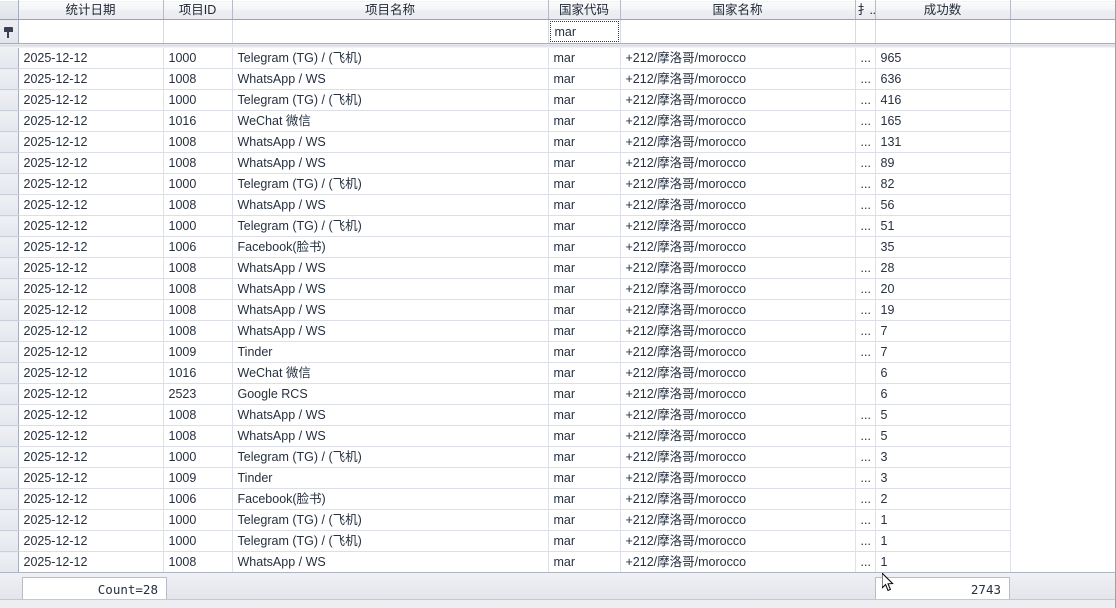 Image resolution: width=1116 pixels, height=608 pixels. Describe the element at coordinates (865, 10) in the screenshot. I see `column-header-truncated: 扌..` at that location.